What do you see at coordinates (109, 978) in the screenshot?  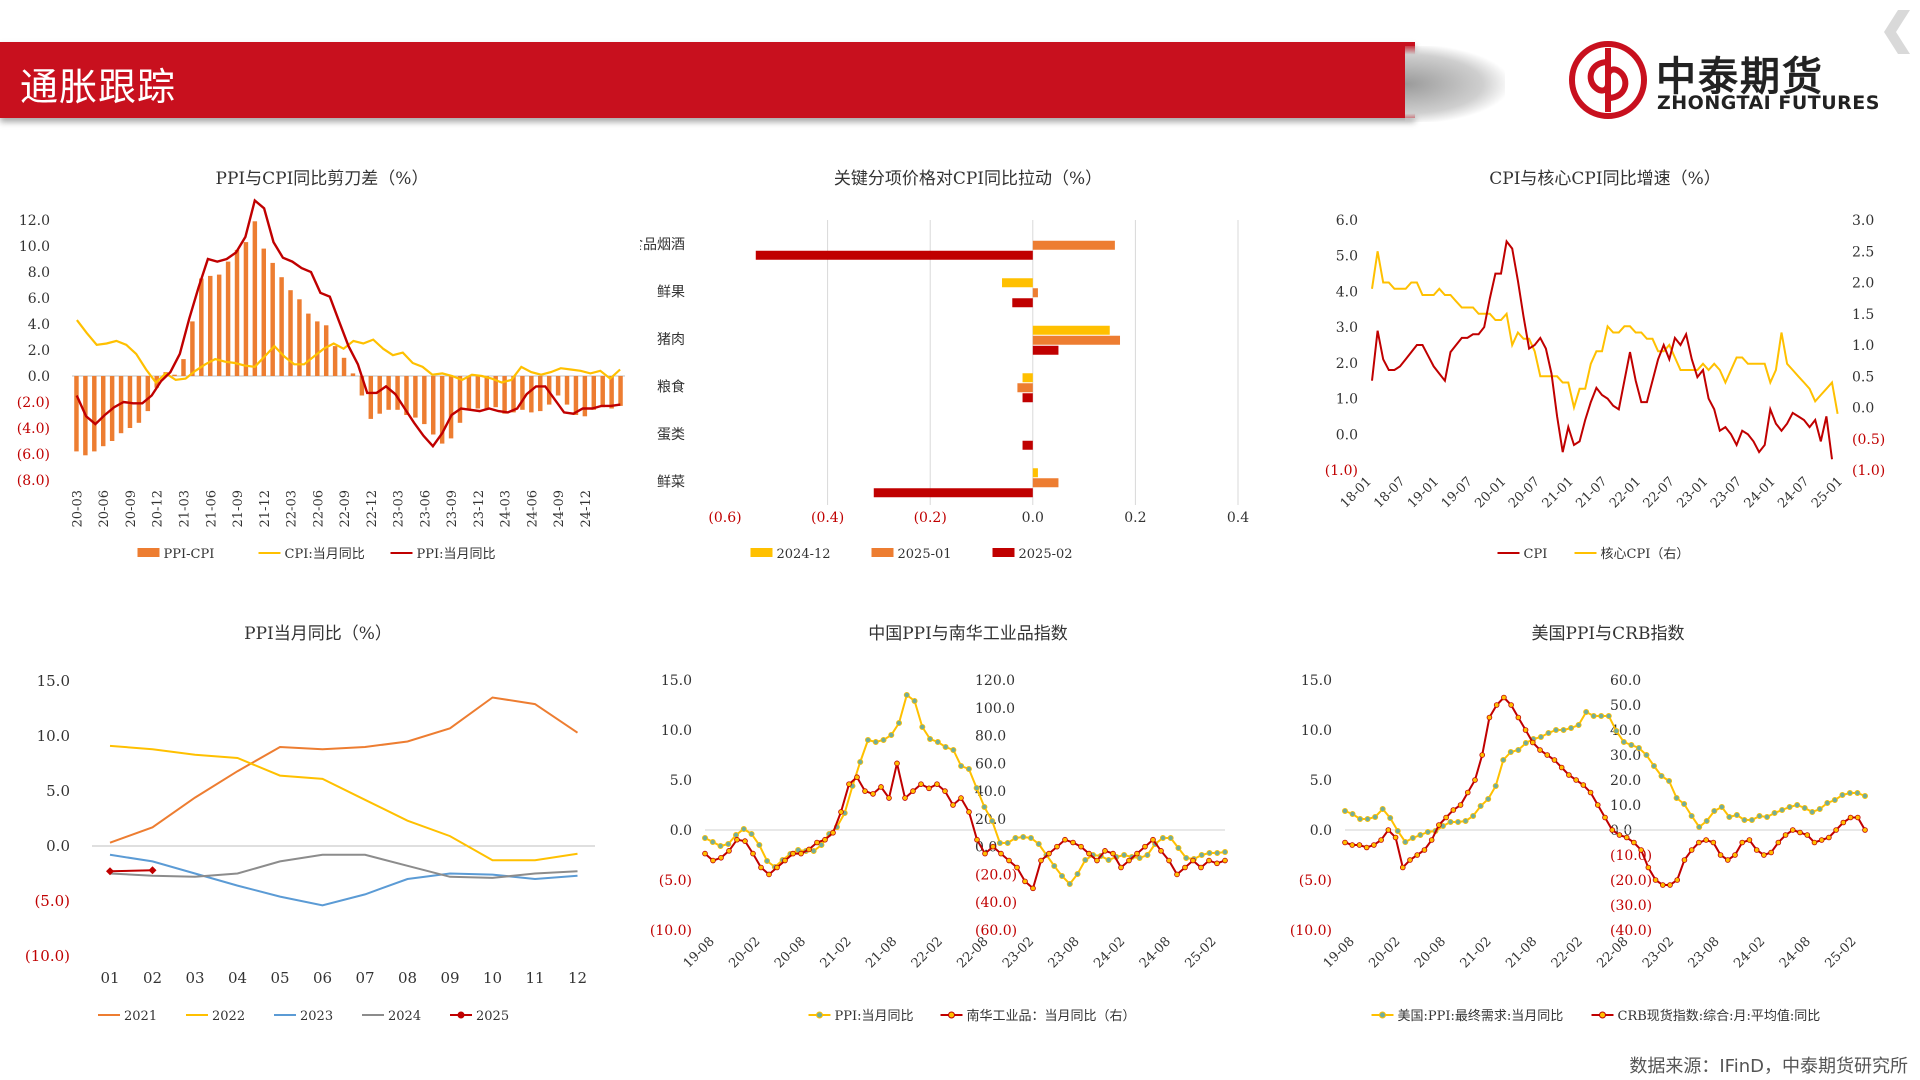 I see `x-tick-label: 01` at bounding box center [109, 978].